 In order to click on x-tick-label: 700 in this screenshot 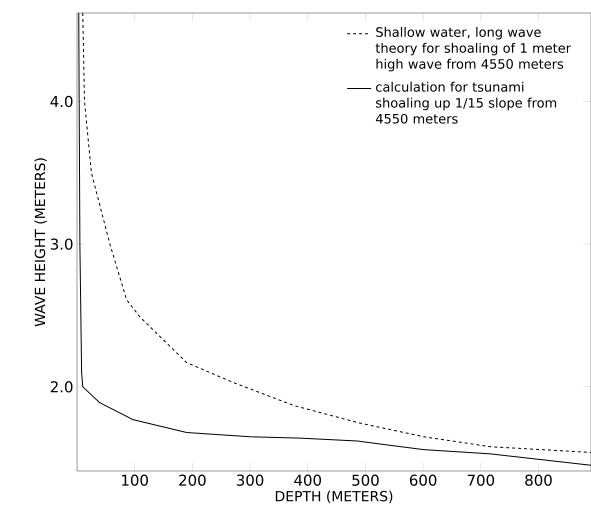, I will do `click(481, 480)`.